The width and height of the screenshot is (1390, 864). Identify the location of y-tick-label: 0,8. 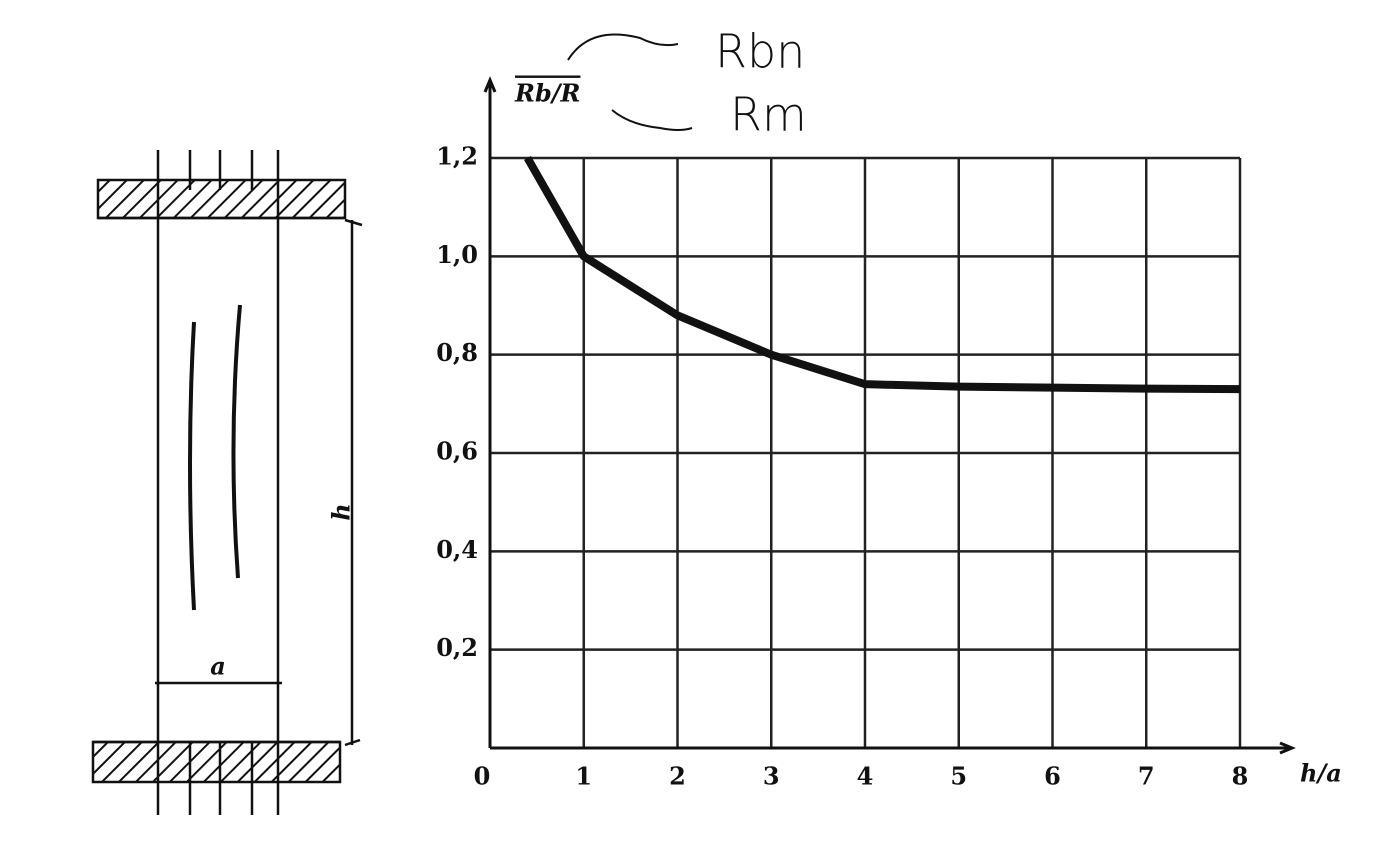
(457, 352).